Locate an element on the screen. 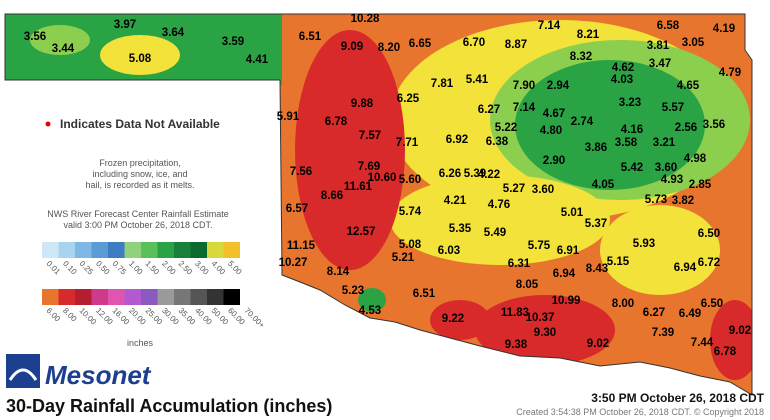  scale-label: 2.50 is located at coordinates (186, 268).